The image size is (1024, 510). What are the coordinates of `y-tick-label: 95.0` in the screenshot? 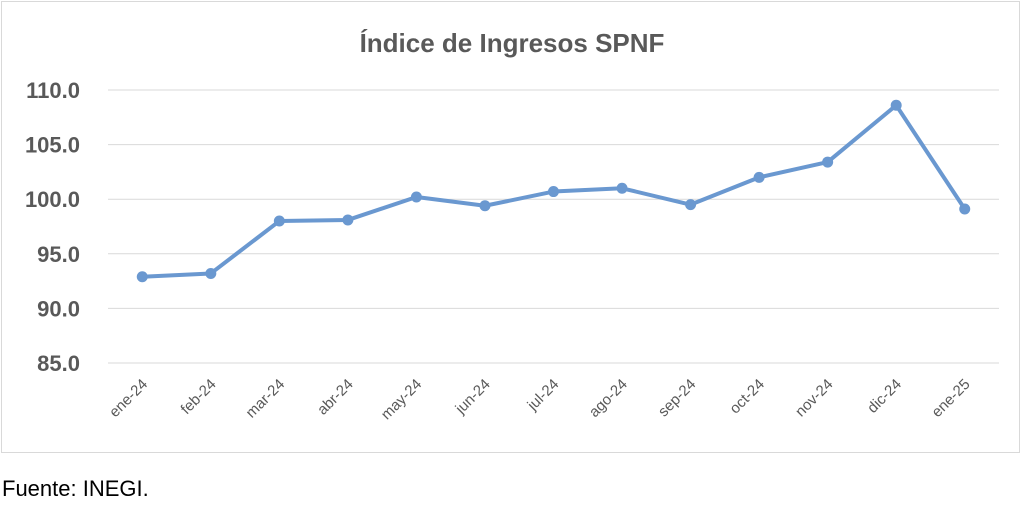 It's located at (58, 254).